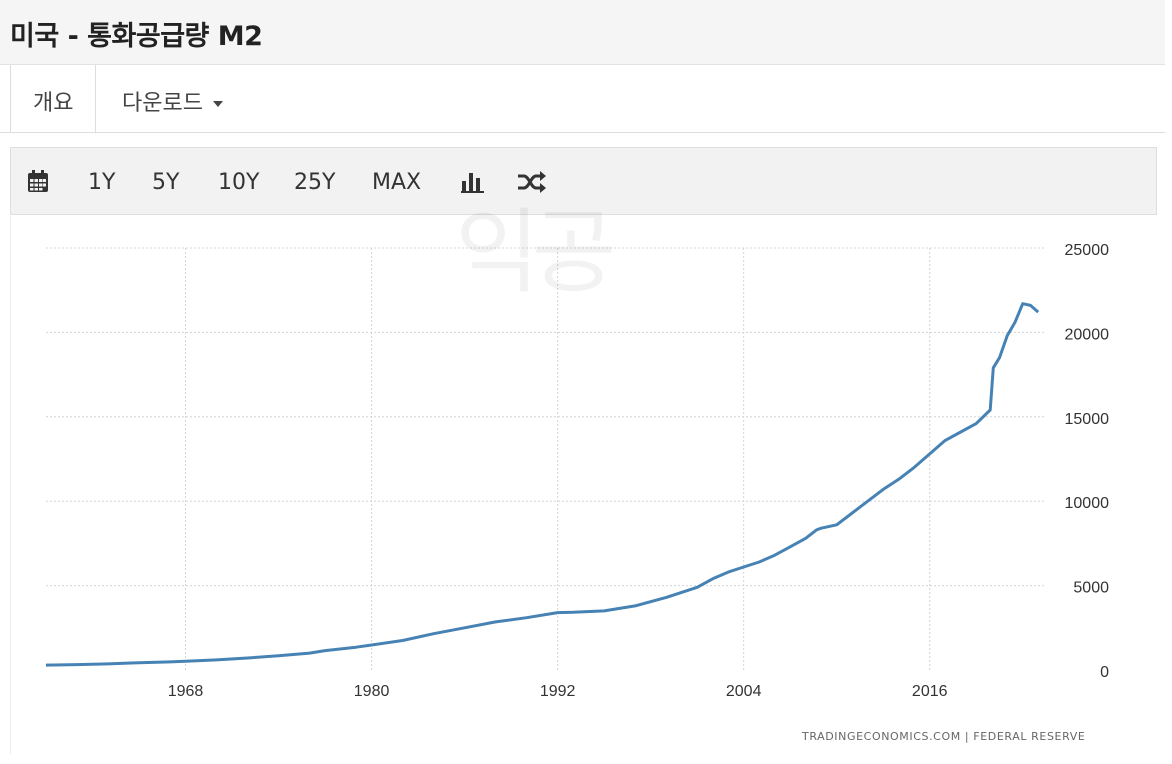  I want to click on x-tick-label: 1980, so click(372, 691).